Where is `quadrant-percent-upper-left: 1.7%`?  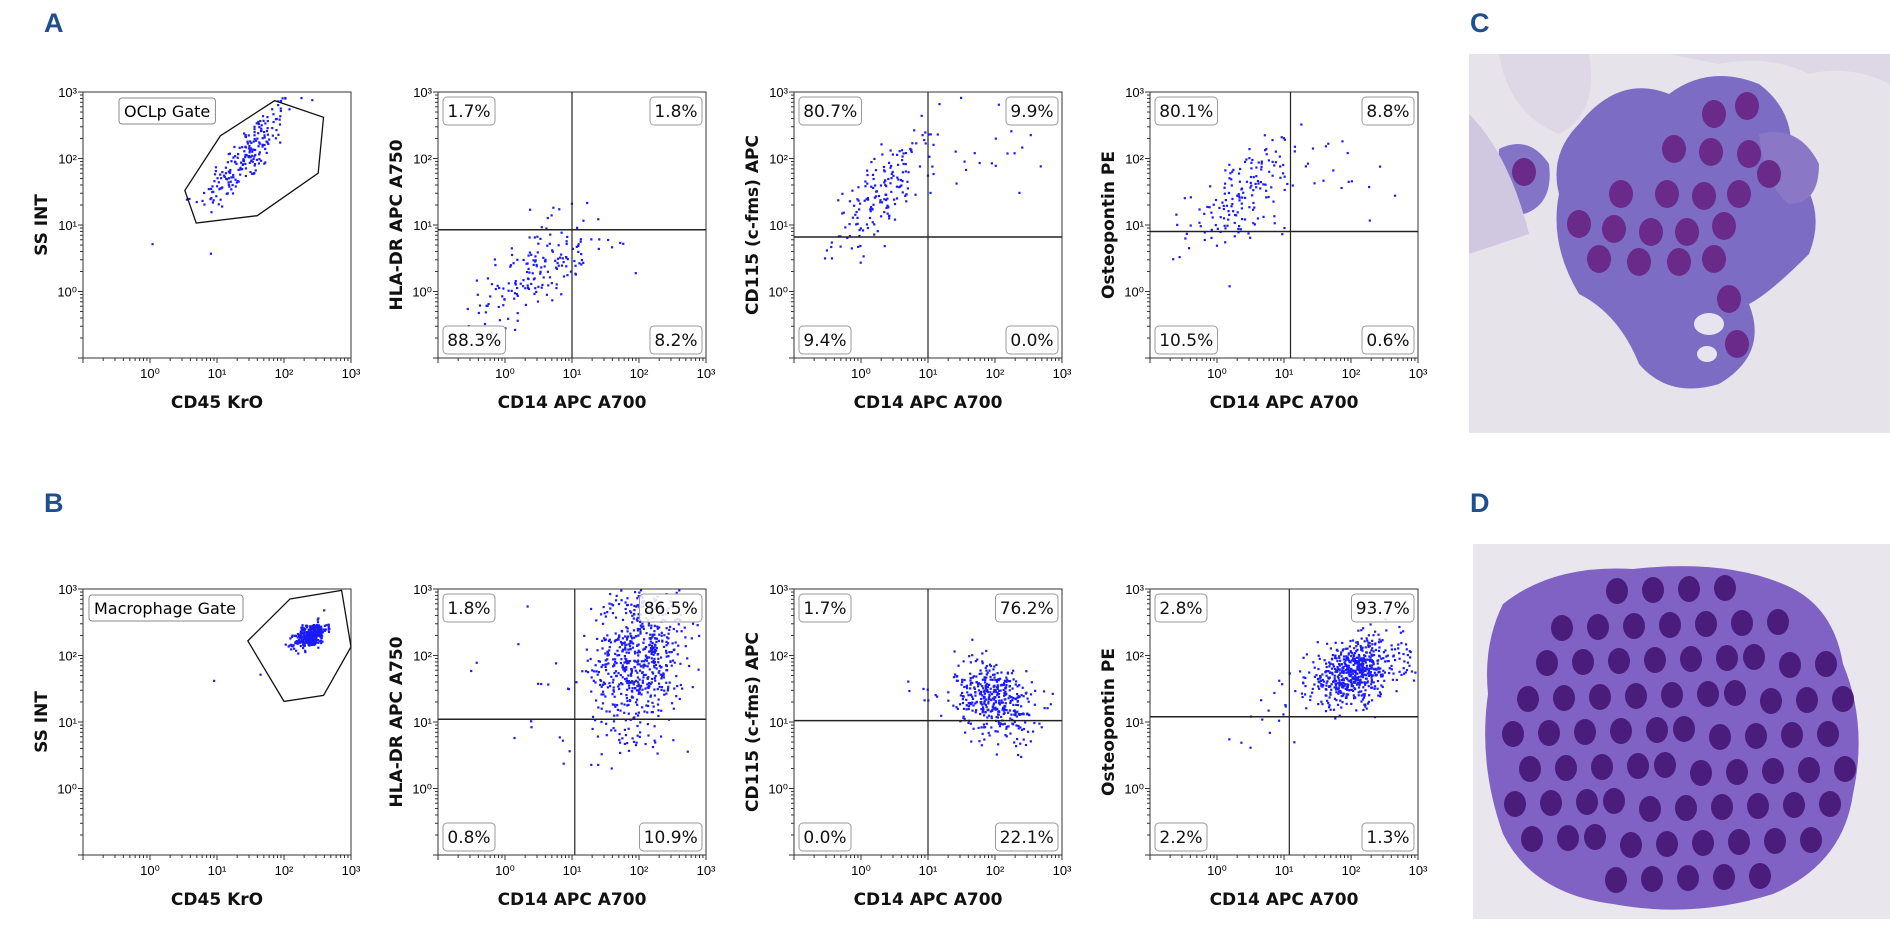 quadrant-percent-upper-left: 1.7% is located at coordinates (468, 112).